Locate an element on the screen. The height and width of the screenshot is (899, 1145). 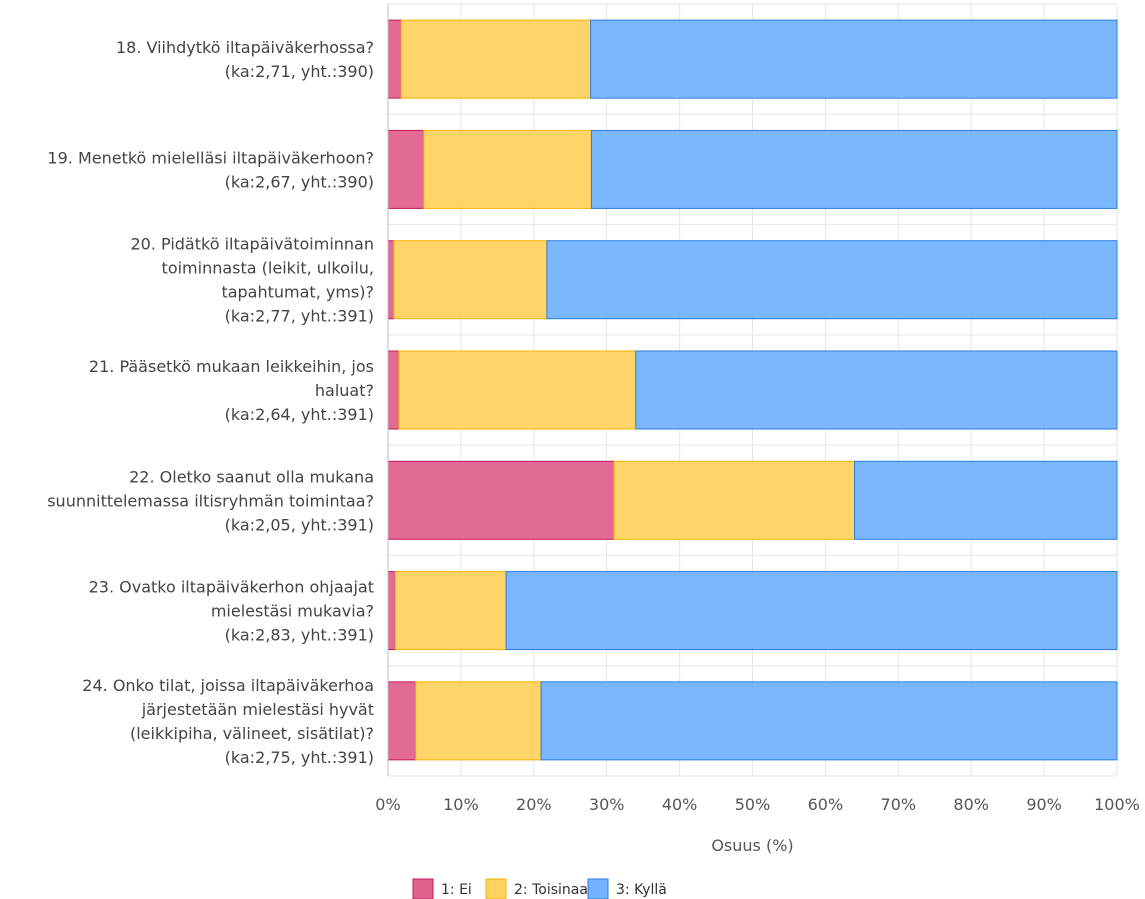
legend: 1: Ei 2: Toisinaan 3: Kyllä is located at coordinates (539, 888).